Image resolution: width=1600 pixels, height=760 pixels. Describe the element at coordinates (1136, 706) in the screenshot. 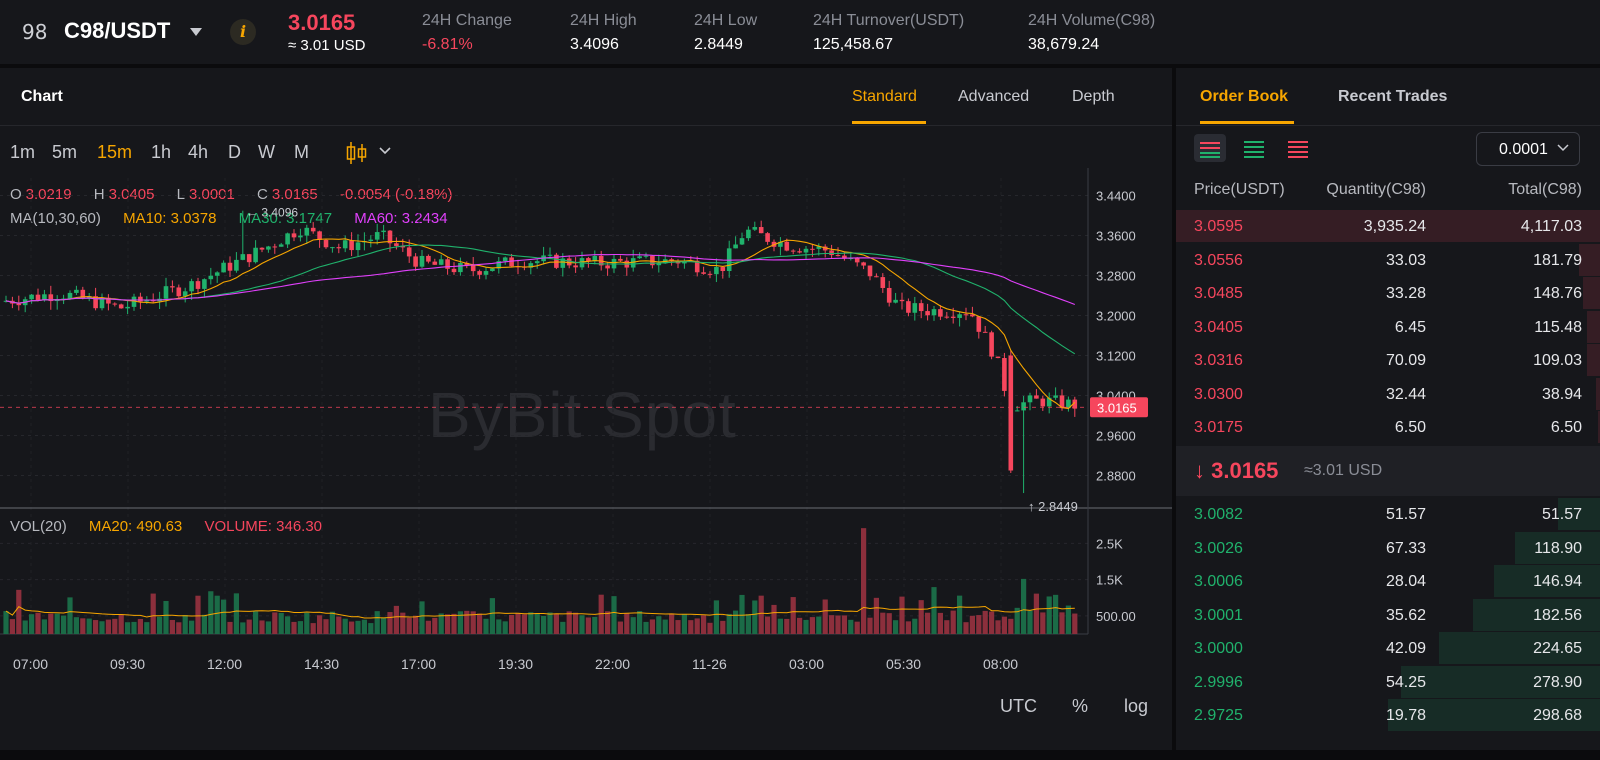

I see `log-toggle: log` at that location.